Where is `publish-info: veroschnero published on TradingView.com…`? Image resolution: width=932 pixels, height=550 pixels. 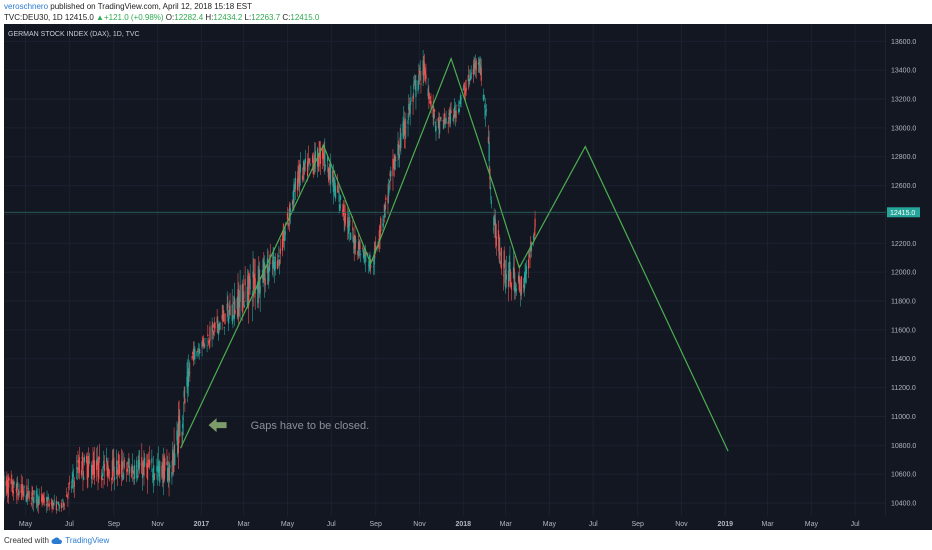 publish-info: veroschnero published on TradingView.com… is located at coordinates (128, 6).